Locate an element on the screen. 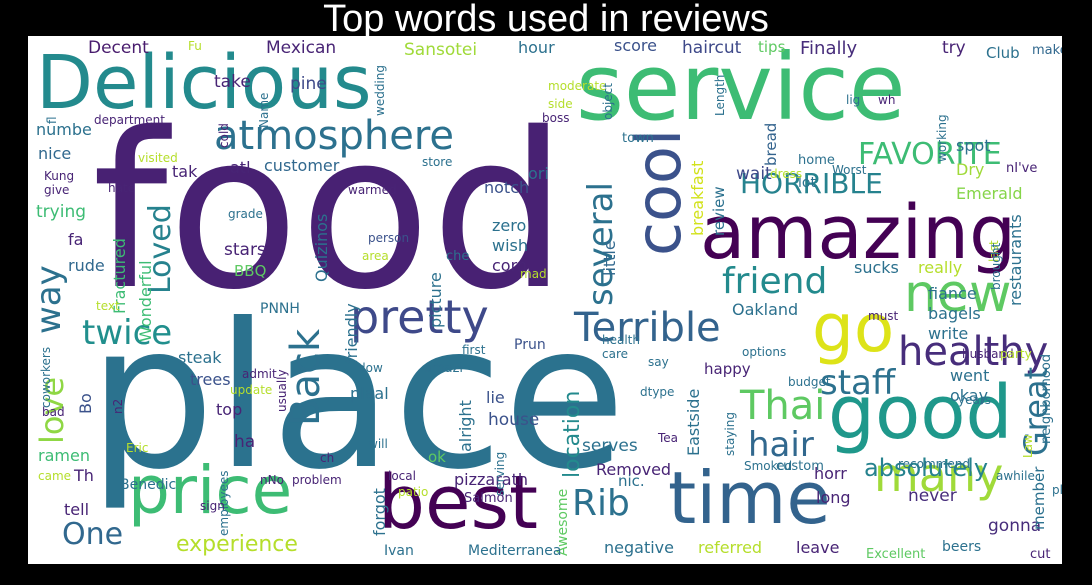 The width and height of the screenshot is (1092, 585). word: referred is located at coordinates (730, 547).